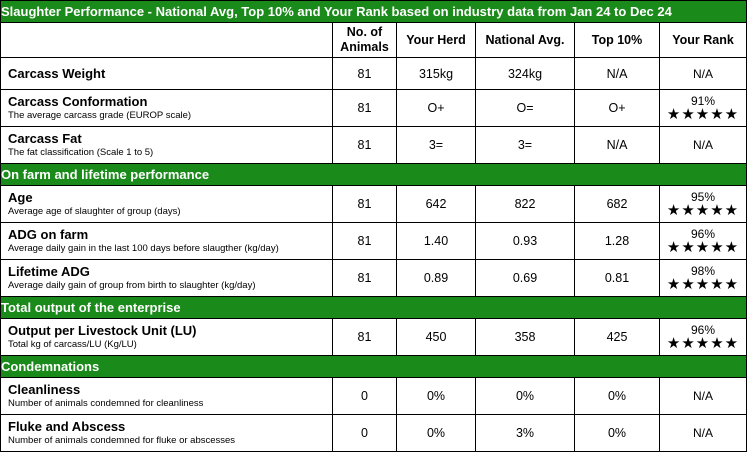 The height and width of the screenshot is (475, 748). I want to click on metric-description: The average carcass grade (EUROP scale), so click(100, 115).